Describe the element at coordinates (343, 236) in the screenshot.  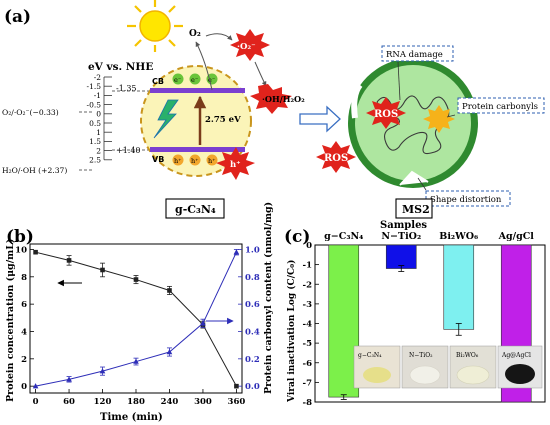
I see `category-label-c: g−C₃N₄` at that location.